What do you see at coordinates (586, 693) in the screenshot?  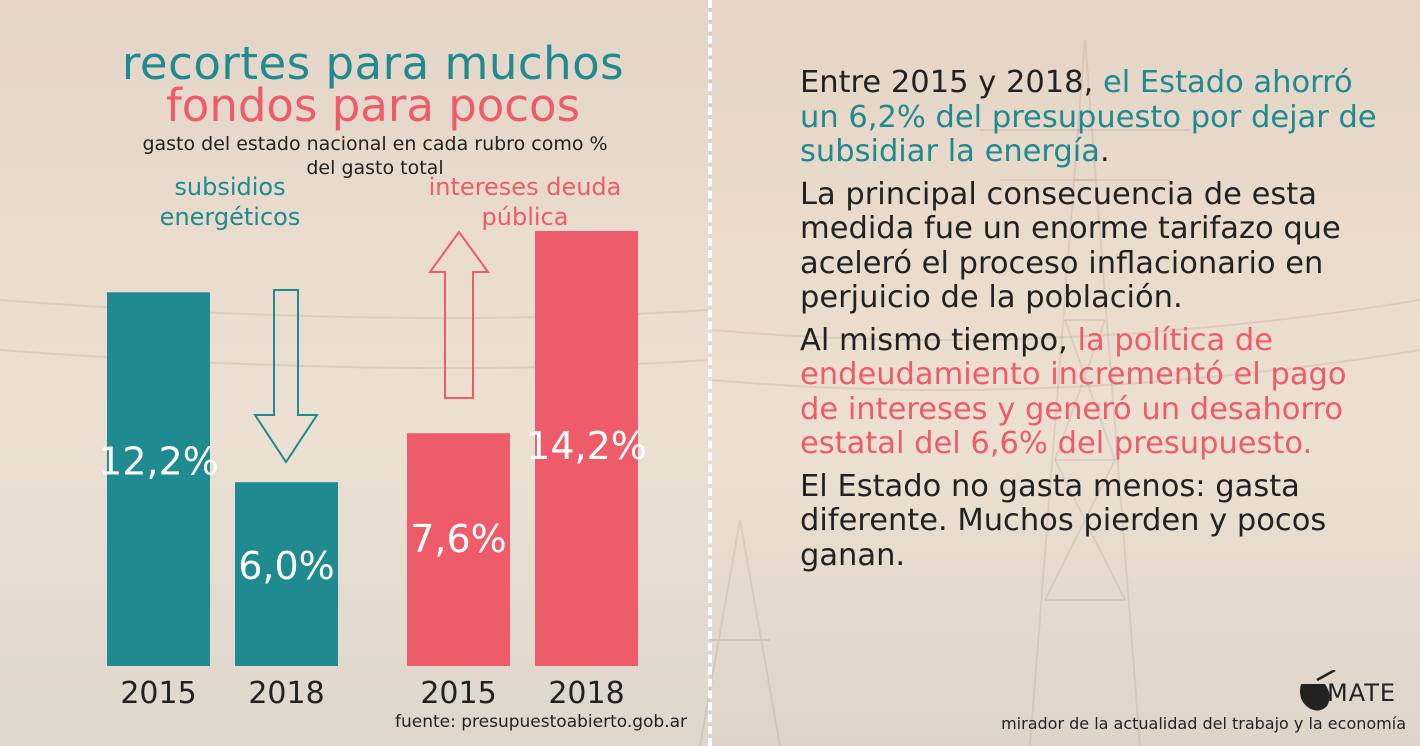 I see `x-tick-label-1-1: 2018` at bounding box center [586, 693].